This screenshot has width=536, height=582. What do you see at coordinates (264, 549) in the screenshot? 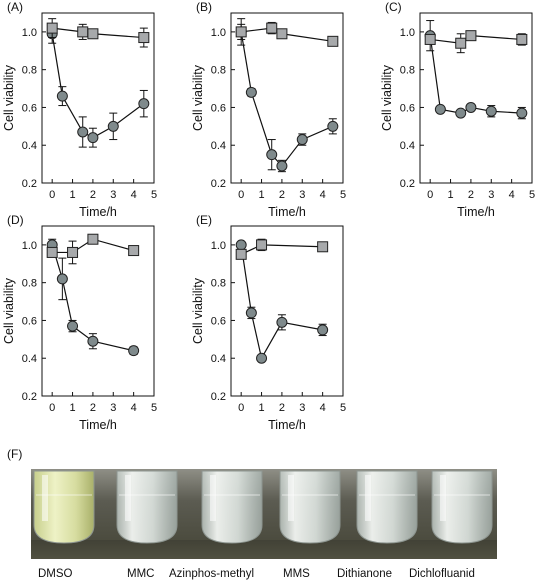
I see `photo-rack-shadow` at bounding box center [264, 549].